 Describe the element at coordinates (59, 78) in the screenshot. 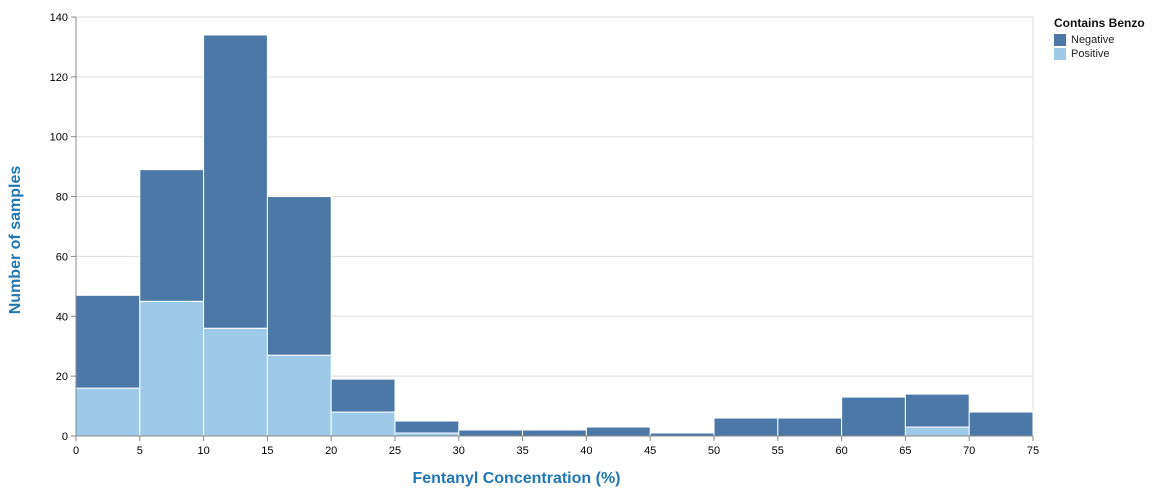

I see `y-tick-label: 120` at that location.